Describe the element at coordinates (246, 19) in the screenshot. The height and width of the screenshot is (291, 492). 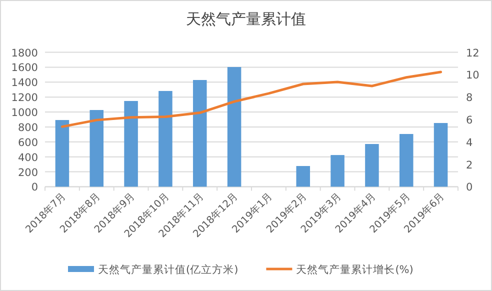
I see `chart-title: 天然气产量累计值` at that location.